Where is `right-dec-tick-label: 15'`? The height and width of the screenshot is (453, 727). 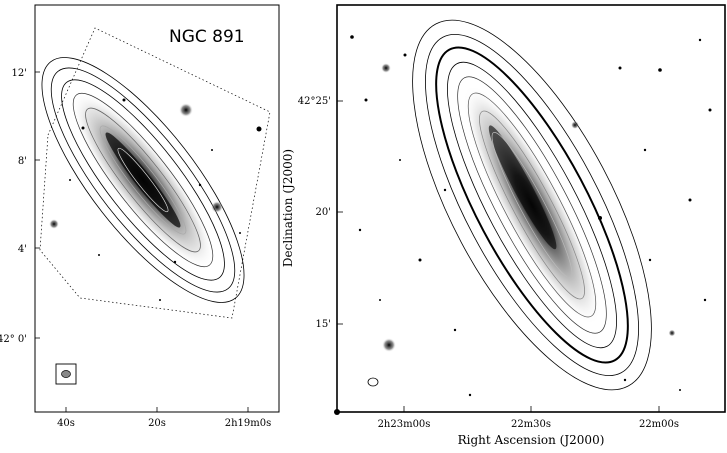 right-dec-tick-label: 15' is located at coordinates (323, 324).